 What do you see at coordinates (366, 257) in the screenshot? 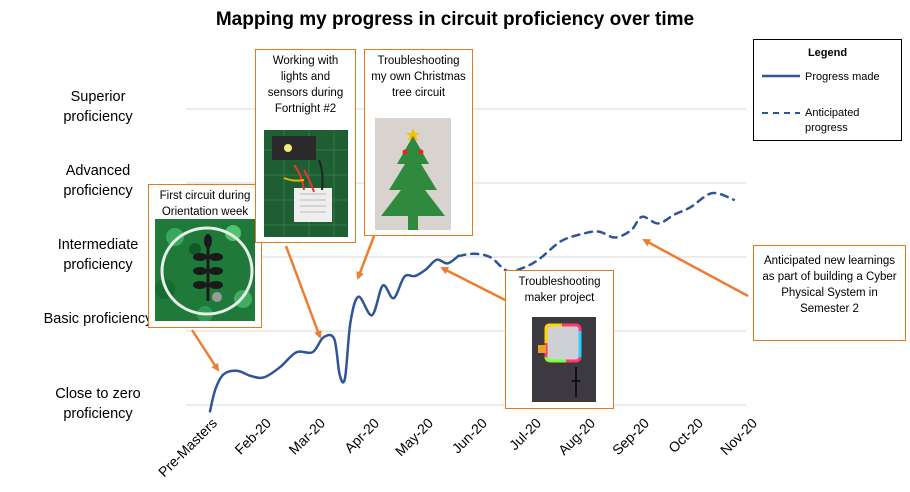
I see `arrow-christmas` at bounding box center [366, 257].